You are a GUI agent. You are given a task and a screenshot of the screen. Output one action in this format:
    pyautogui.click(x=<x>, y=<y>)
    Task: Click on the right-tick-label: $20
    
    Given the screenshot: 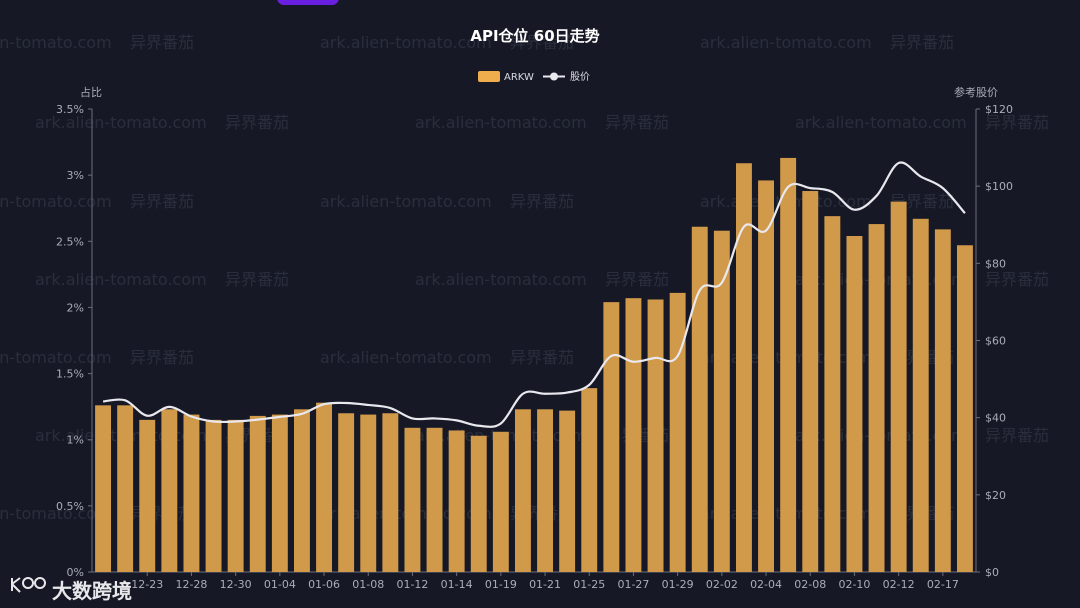 What is the action you would take?
    pyautogui.click(x=995, y=495)
    